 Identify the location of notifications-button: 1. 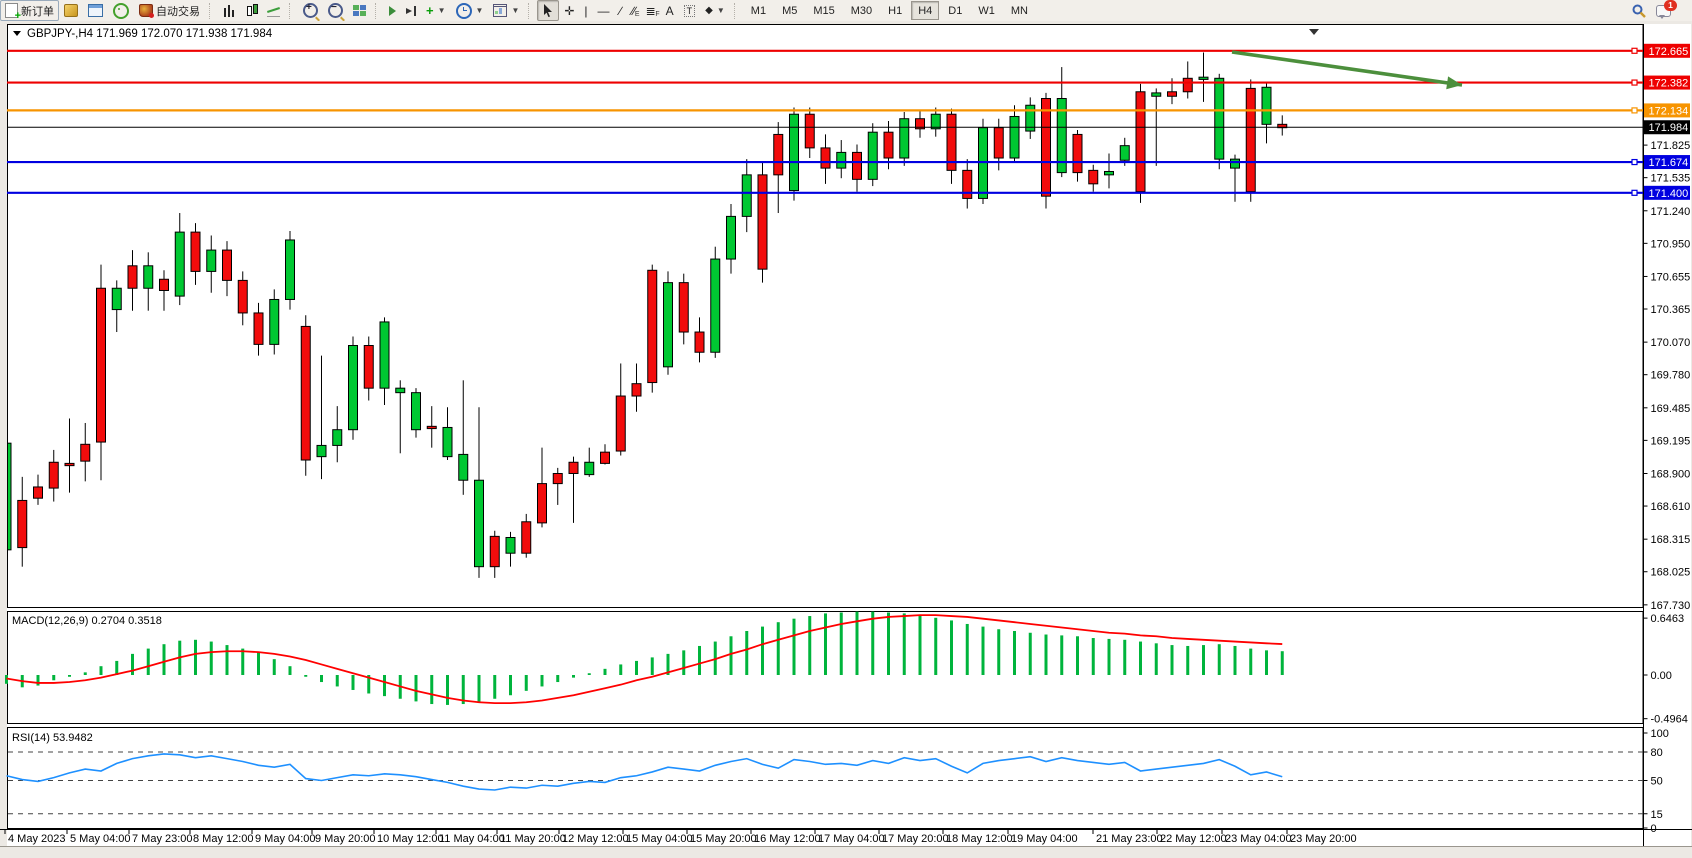
(1664, 10).